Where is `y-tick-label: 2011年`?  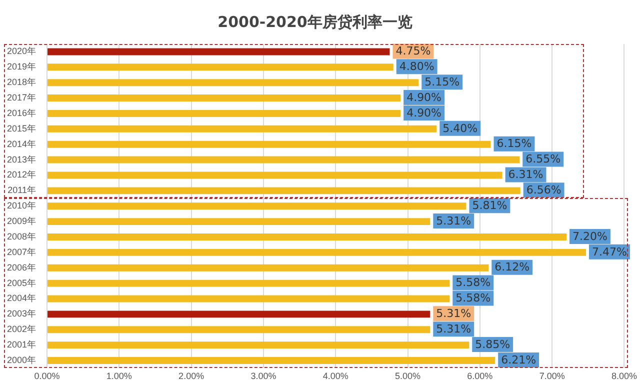
y-tick-label: 2011年 is located at coordinates (22, 190).